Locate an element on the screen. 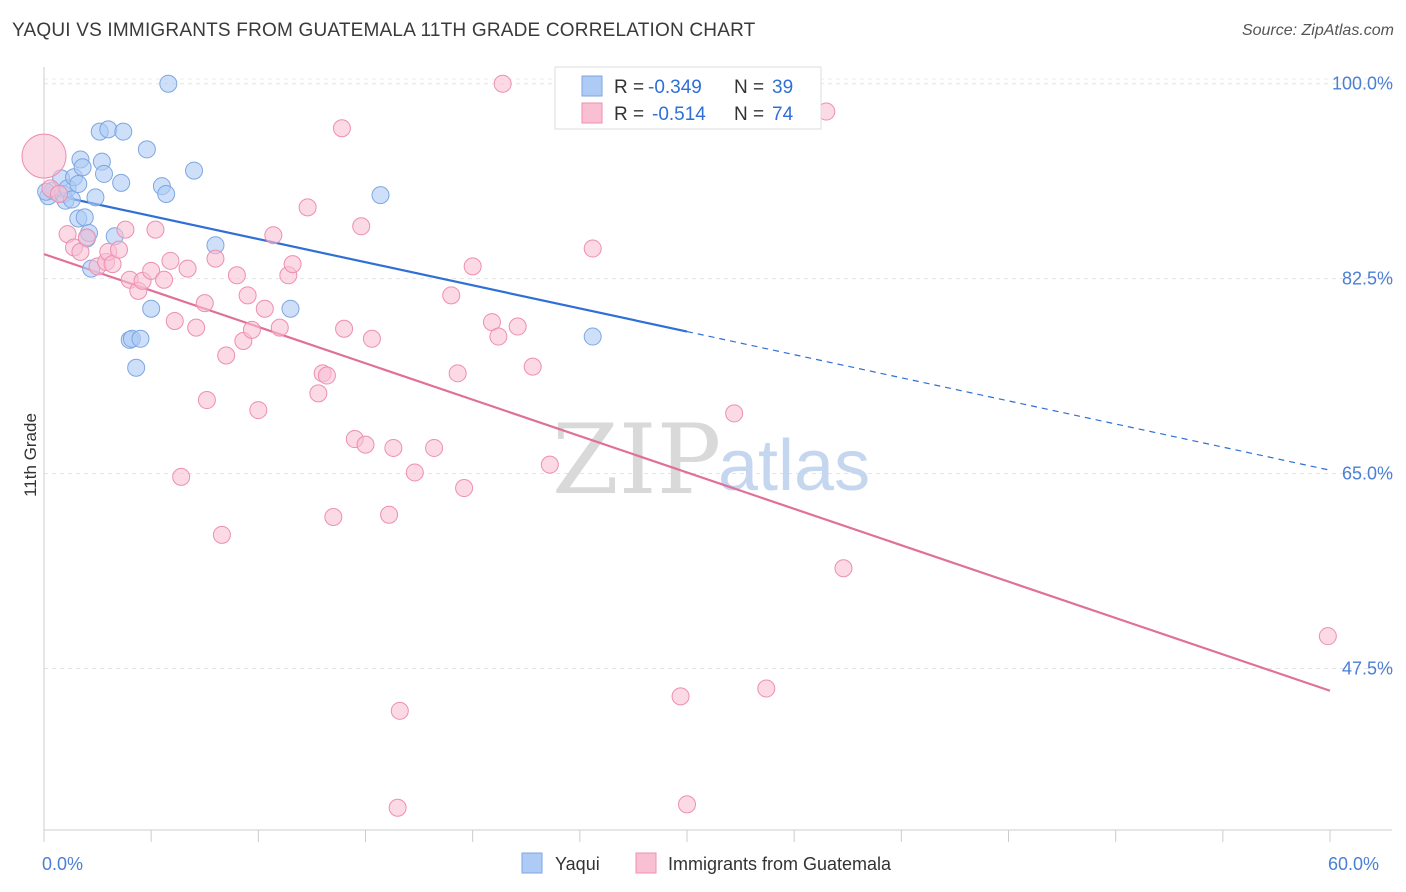 The image size is (1406, 892). x-tick-labels: 0.0% 60.0% is located at coordinates (710, 864).